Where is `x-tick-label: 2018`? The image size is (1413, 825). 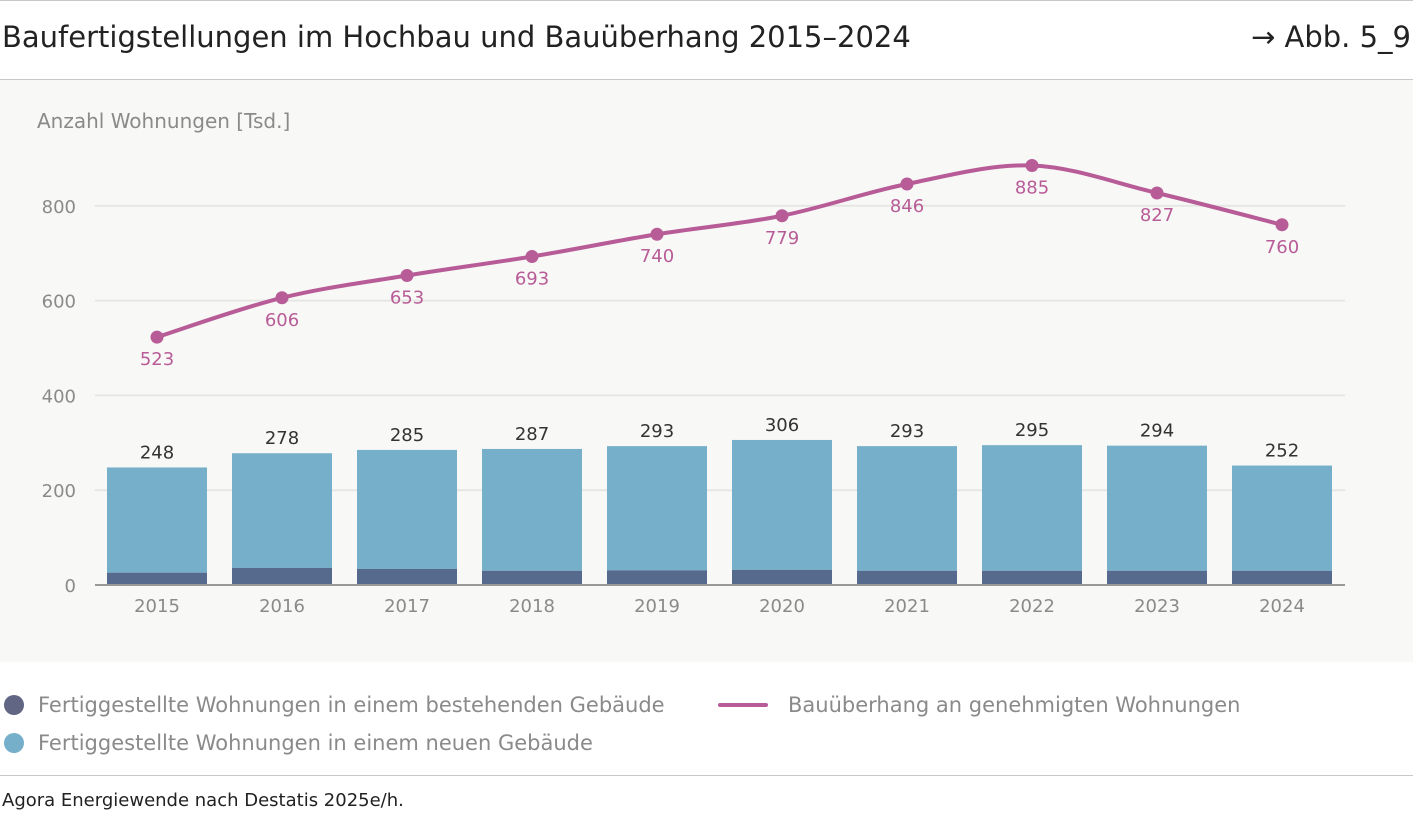 x-tick-label: 2018 is located at coordinates (532, 606).